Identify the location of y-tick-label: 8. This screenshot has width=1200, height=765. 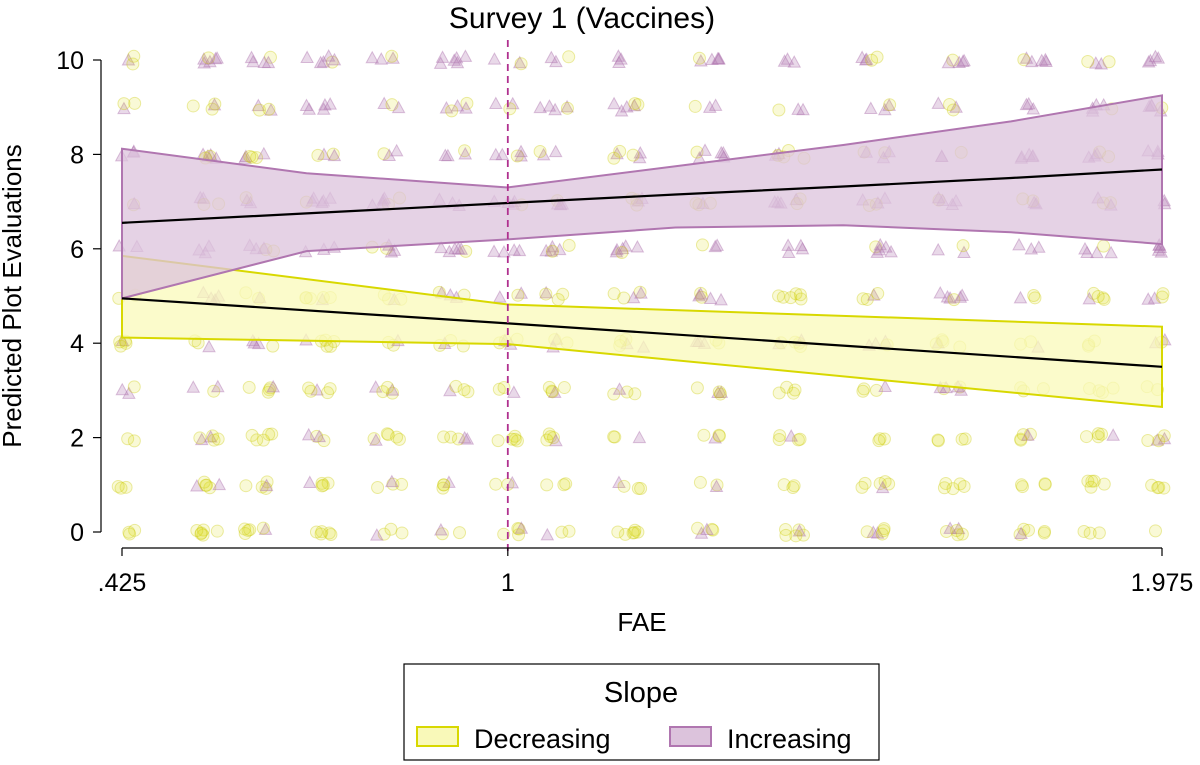
(77, 155).